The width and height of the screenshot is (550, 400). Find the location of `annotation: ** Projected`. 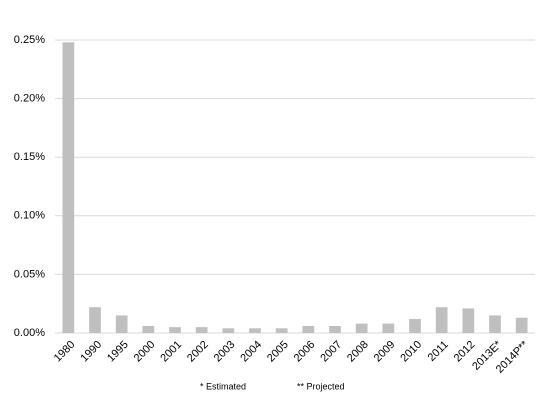

annotation: ** Projected is located at coordinates (321, 386).